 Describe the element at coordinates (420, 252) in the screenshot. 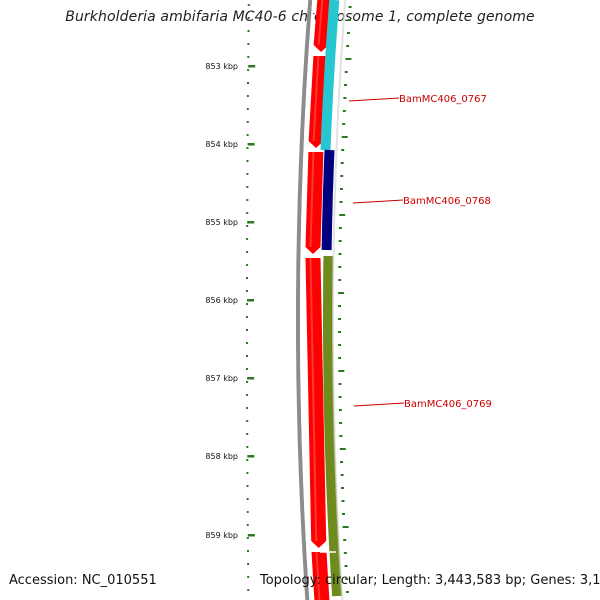

I see `gene-label-layer: BamMC406_0767 BamMC406_0768 BamMC406_0769` at that location.